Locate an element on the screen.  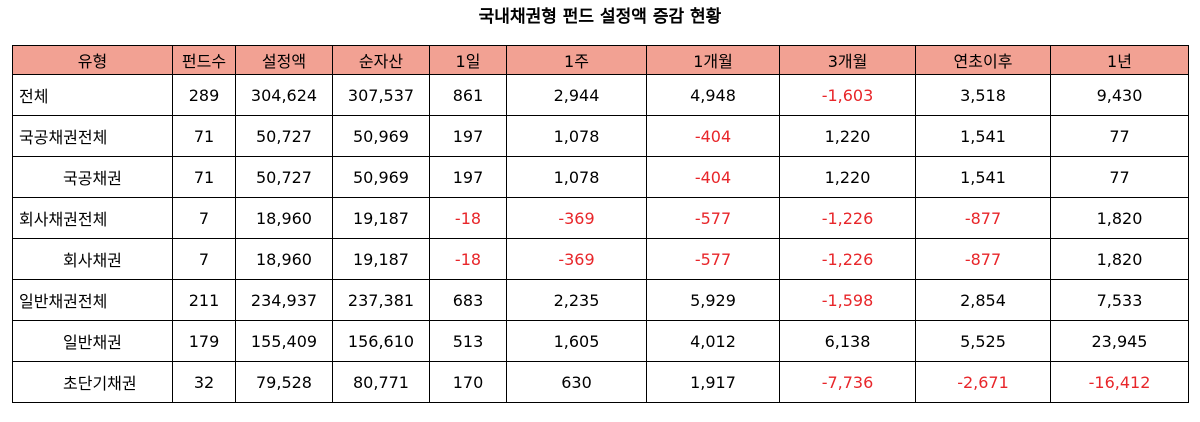
cell-3-month: -1,603 is located at coordinates (847, 95).